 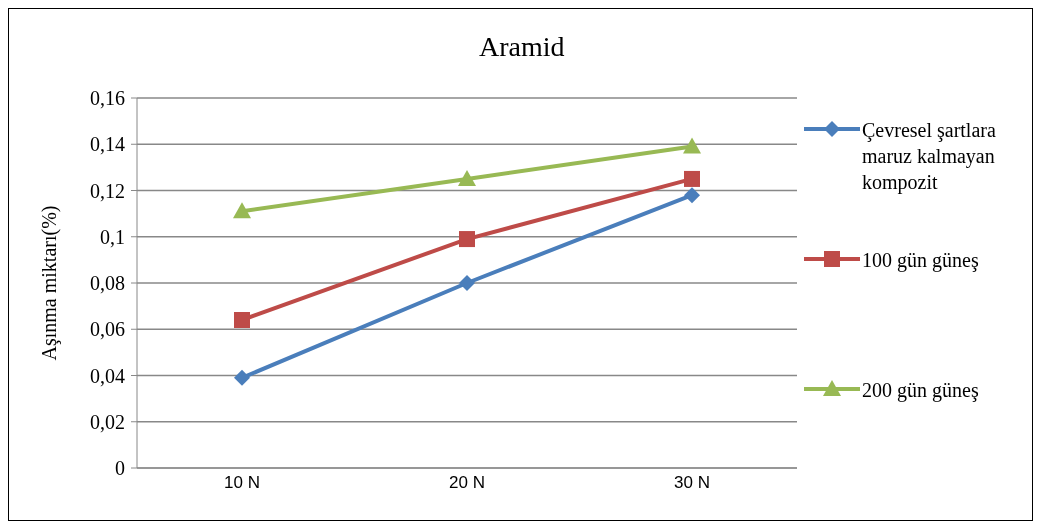 What do you see at coordinates (921, 260) in the screenshot?
I see `legend-label: 100 gün güneş` at bounding box center [921, 260].